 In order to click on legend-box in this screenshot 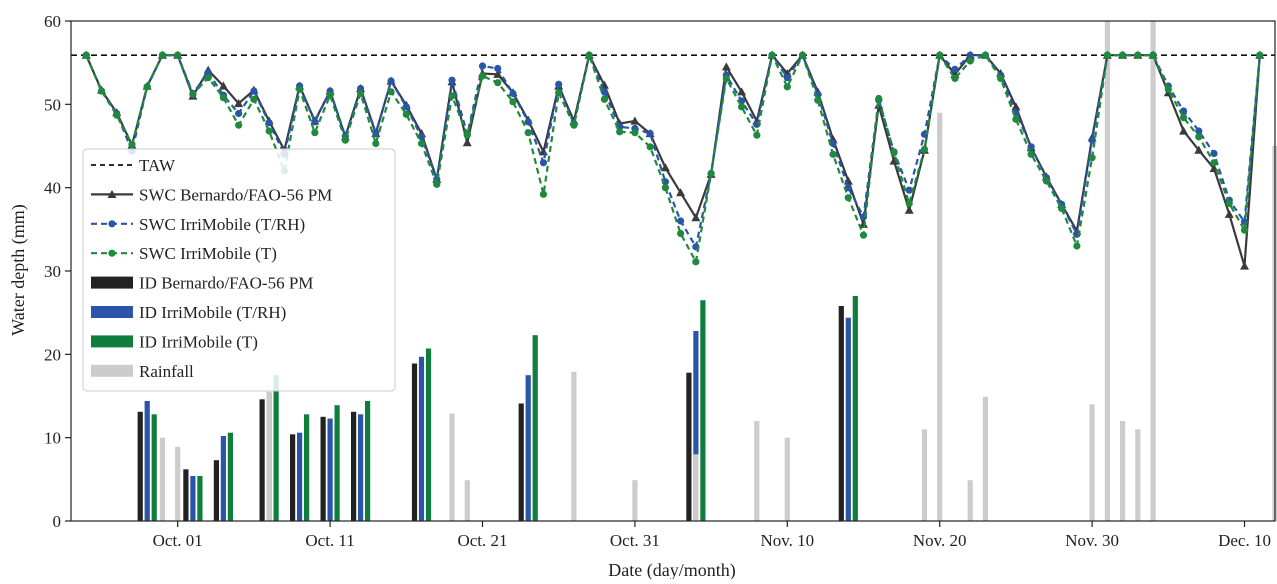, I will do `click(239, 270)`.